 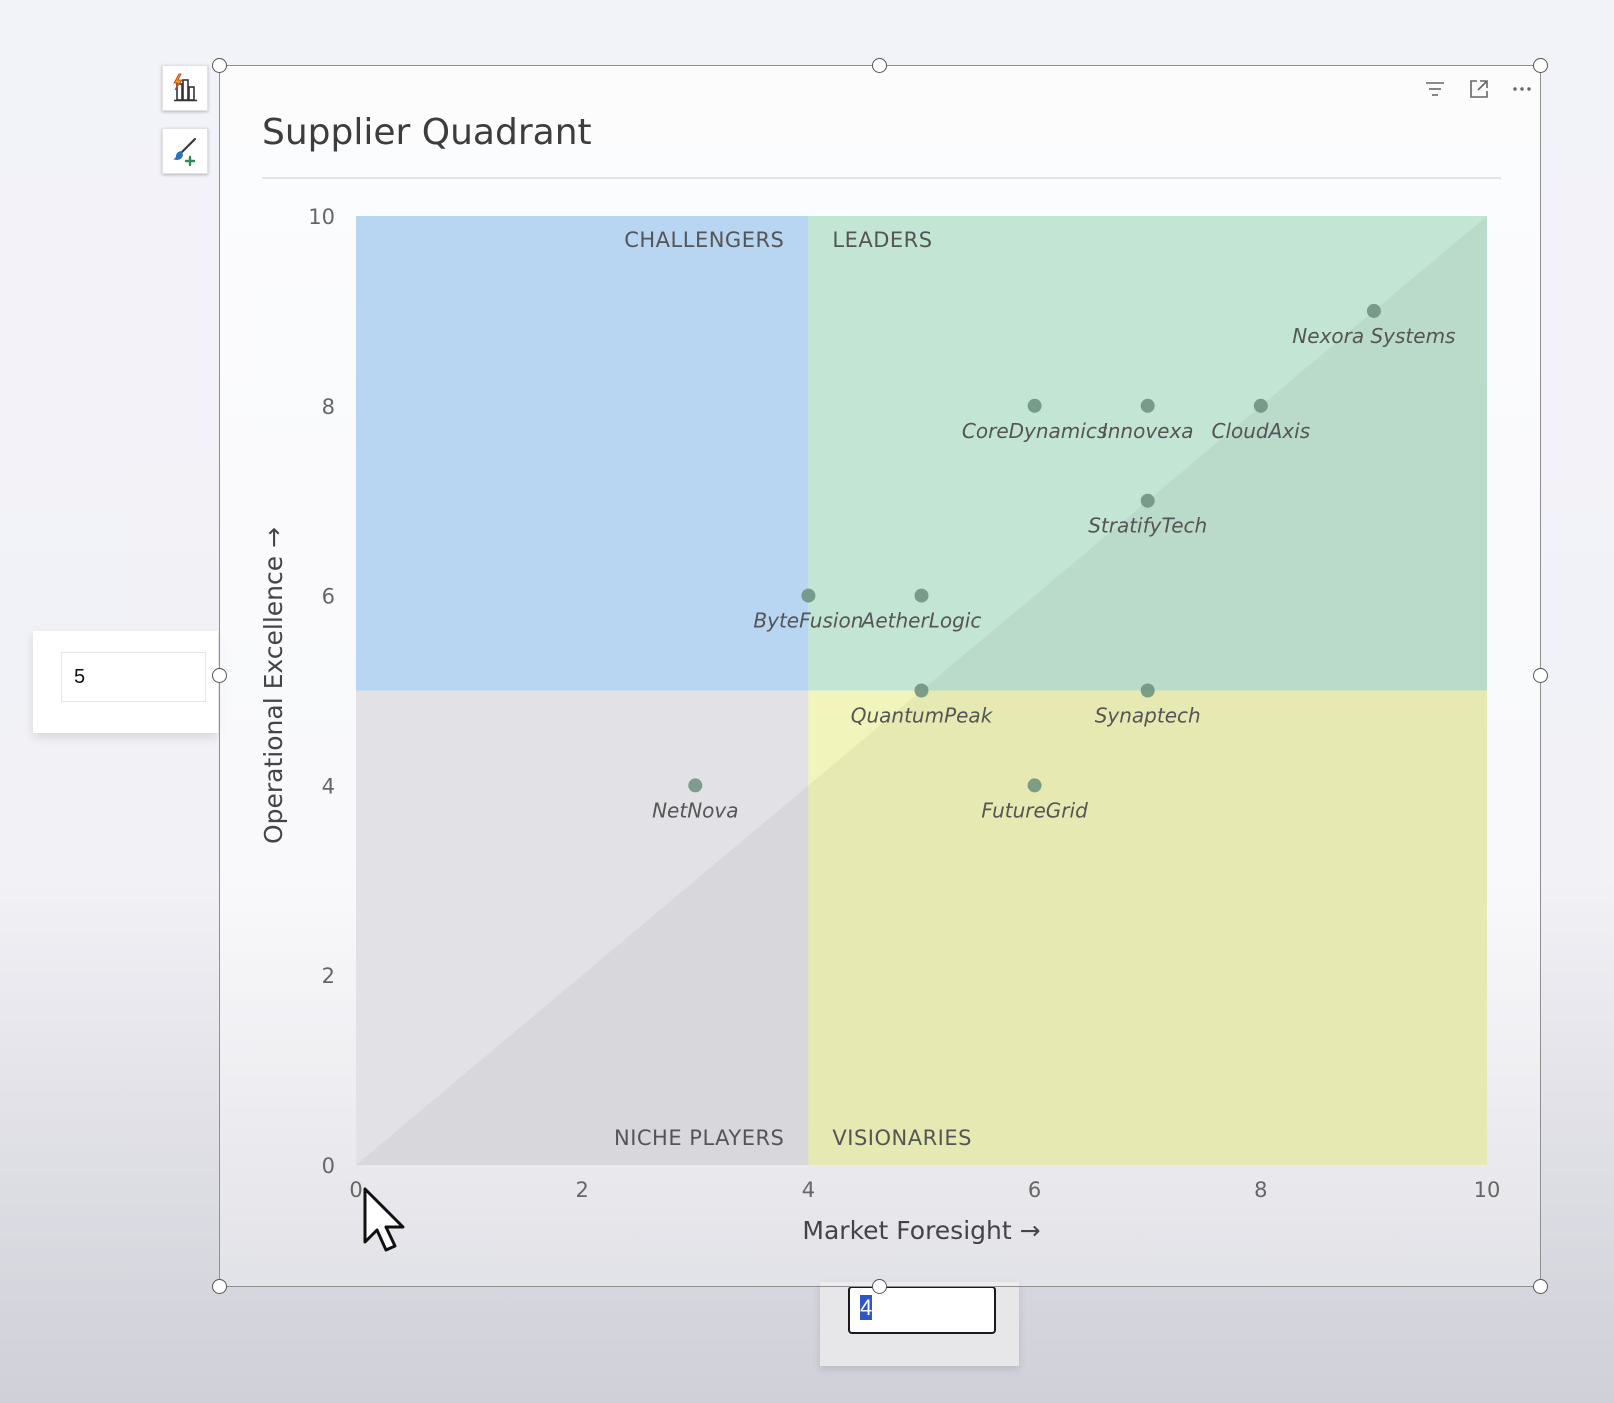 What do you see at coordinates (355, 1190) in the screenshot?
I see `x-tick-label: 0` at bounding box center [355, 1190].